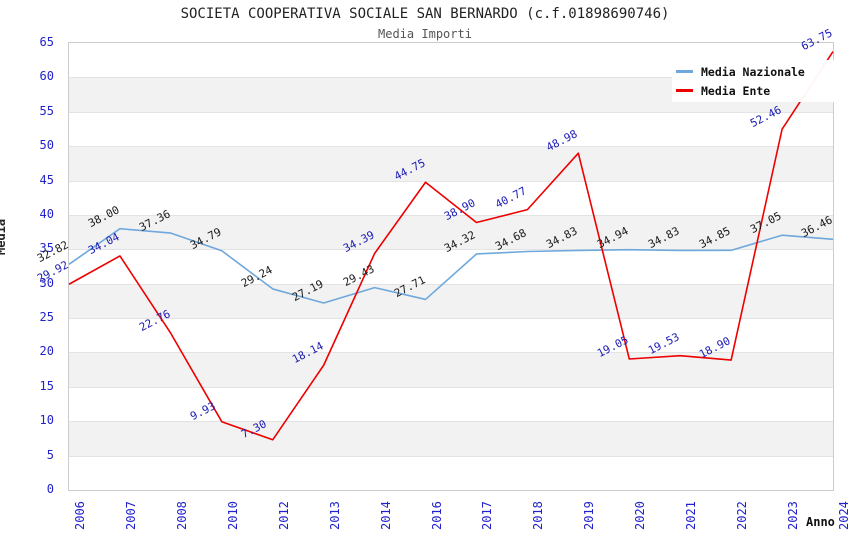  What do you see at coordinates (742, 515) in the screenshot?
I see `x-tick-label: 2022` at bounding box center [742, 515].